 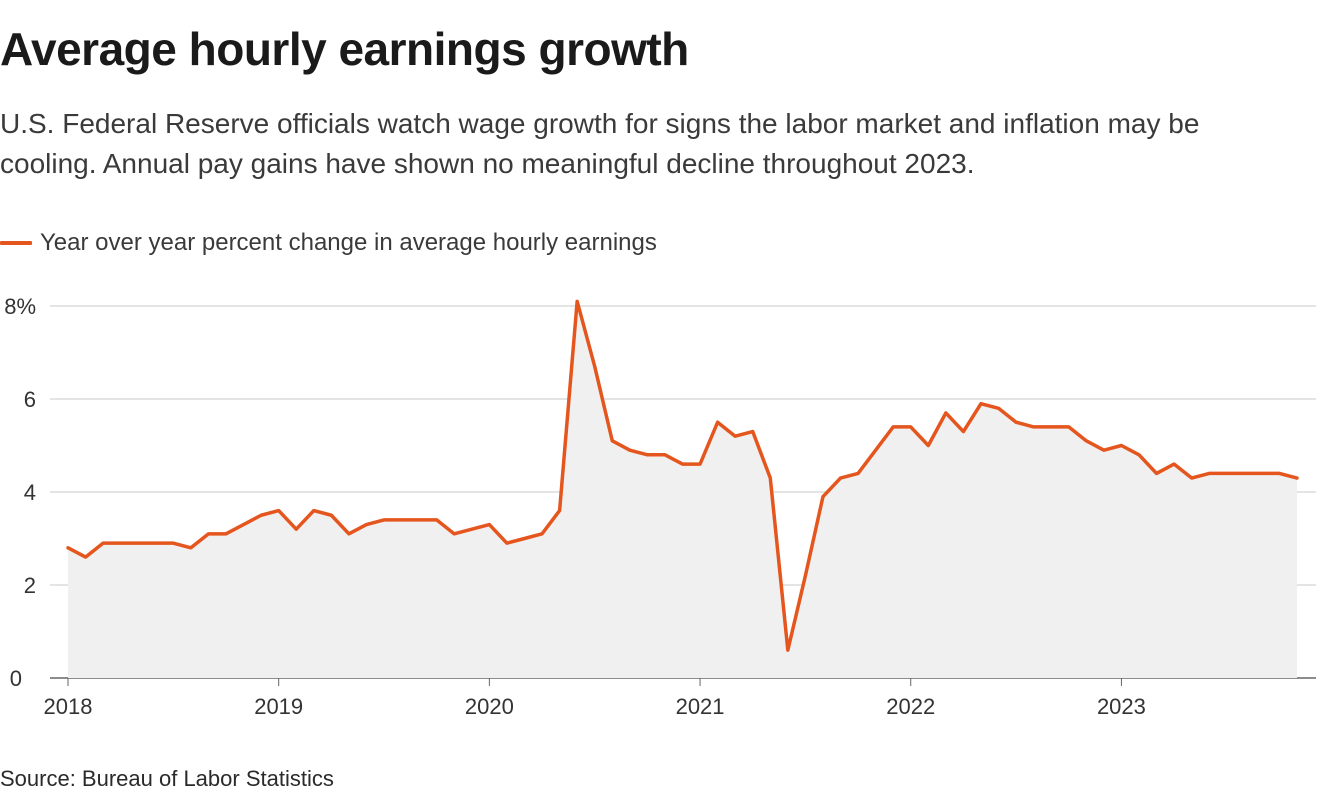 What do you see at coordinates (700, 706) in the screenshot?
I see `x-tick-label: 2021` at bounding box center [700, 706].